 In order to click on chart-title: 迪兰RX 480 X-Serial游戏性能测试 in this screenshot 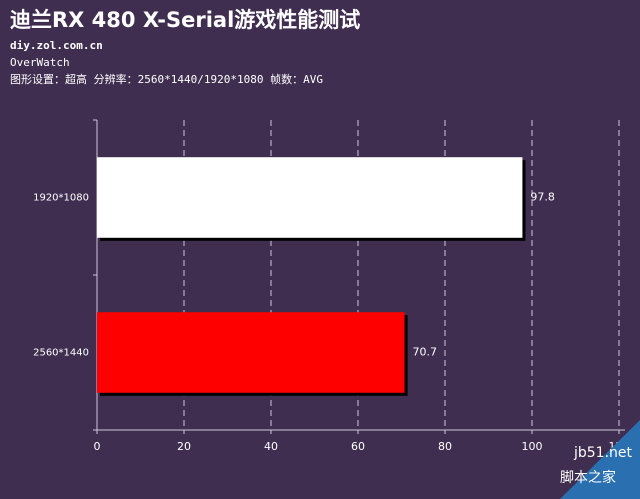, I will do `click(185, 20)`.